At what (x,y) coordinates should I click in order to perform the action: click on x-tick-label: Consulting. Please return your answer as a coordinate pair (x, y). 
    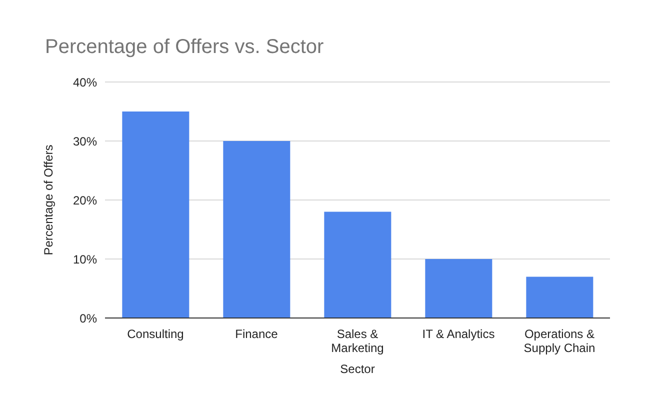
    Looking at the image, I should click on (155, 334).